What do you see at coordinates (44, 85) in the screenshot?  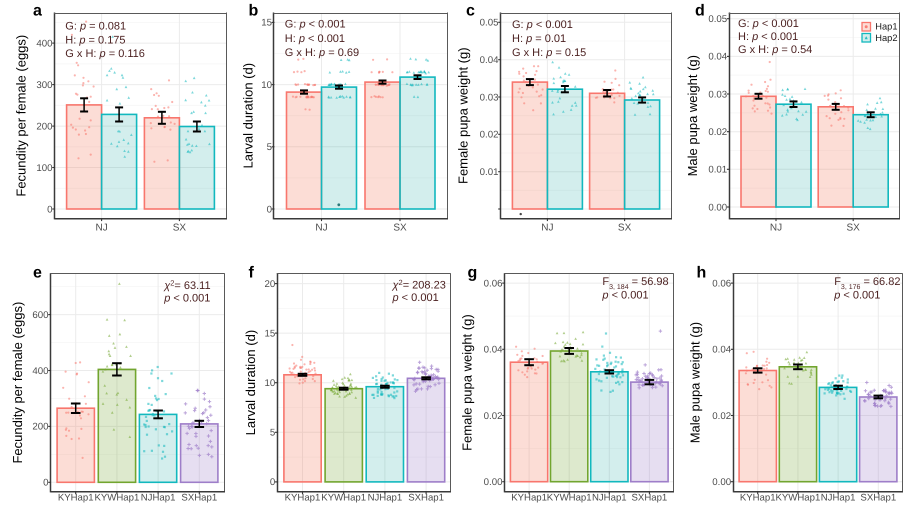 I see `svg-text: 300` at bounding box center [44, 85].